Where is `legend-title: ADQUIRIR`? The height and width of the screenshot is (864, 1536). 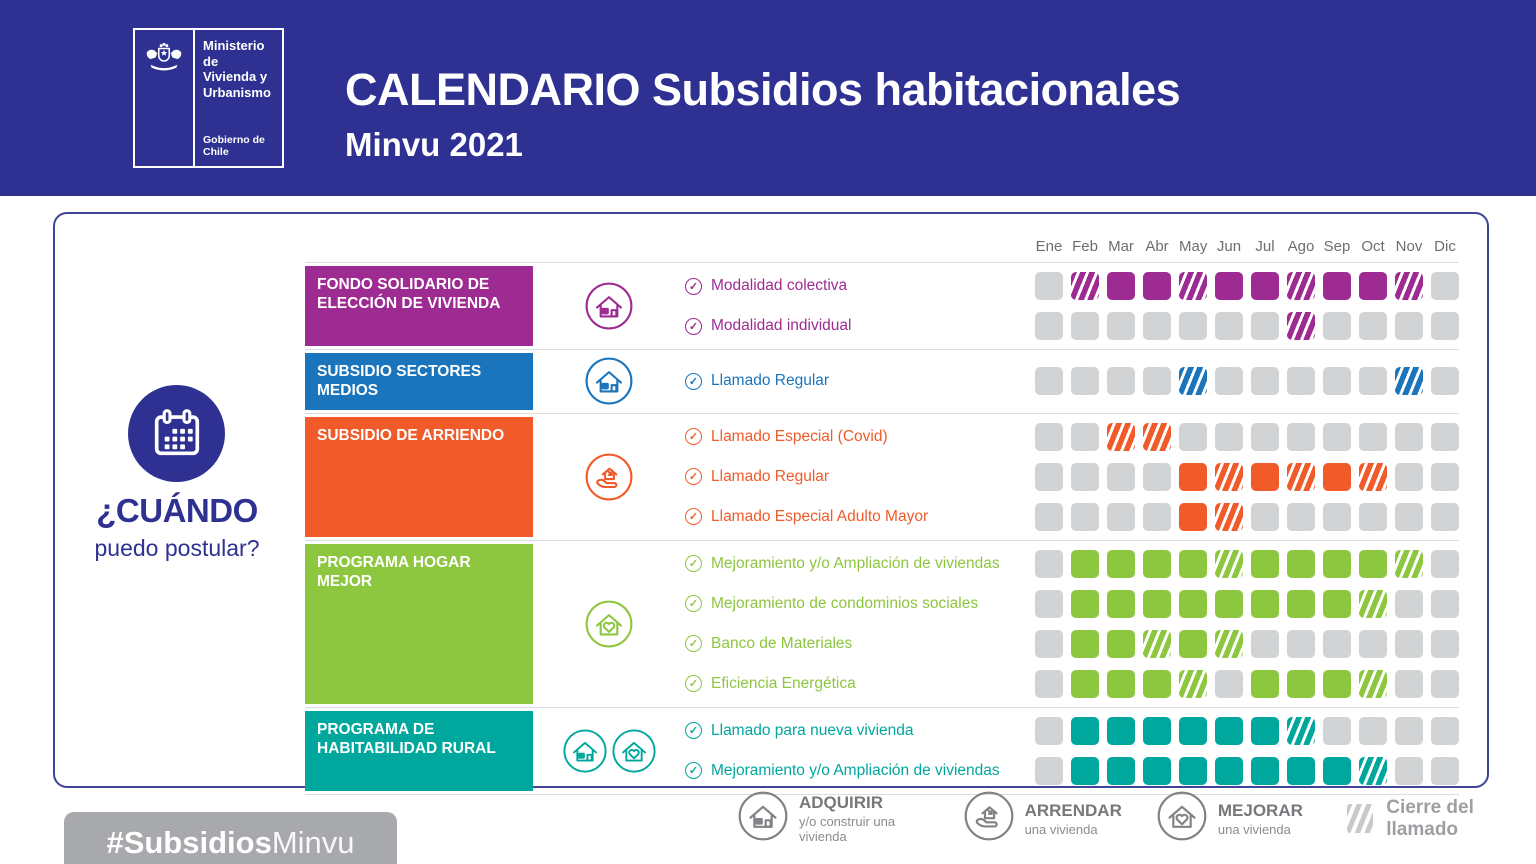 legend-title: ADQUIRIR is located at coordinates (841, 802).